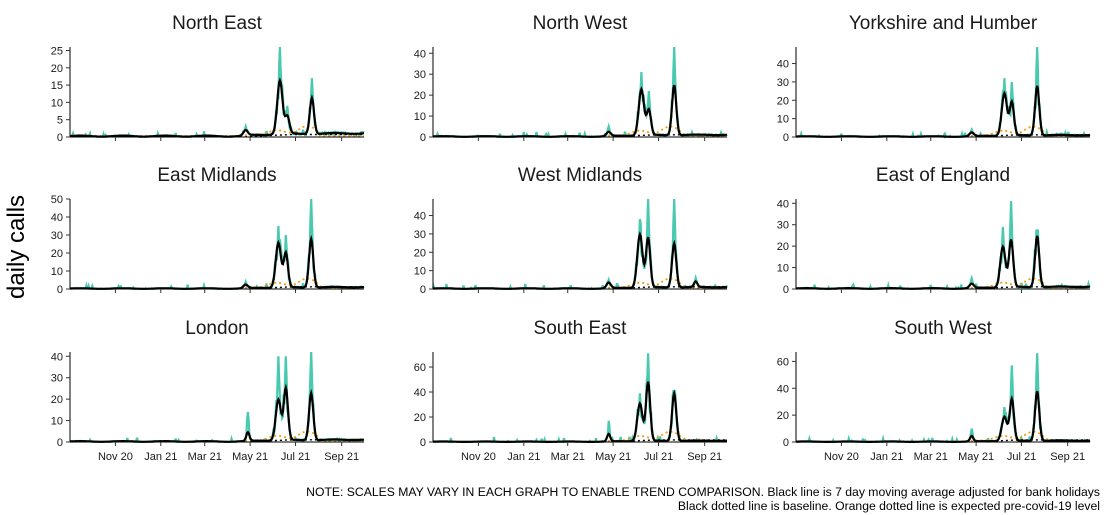 This screenshot has height=515, width=1106. I want to click on y-tick-label: 15, so click(57, 86).